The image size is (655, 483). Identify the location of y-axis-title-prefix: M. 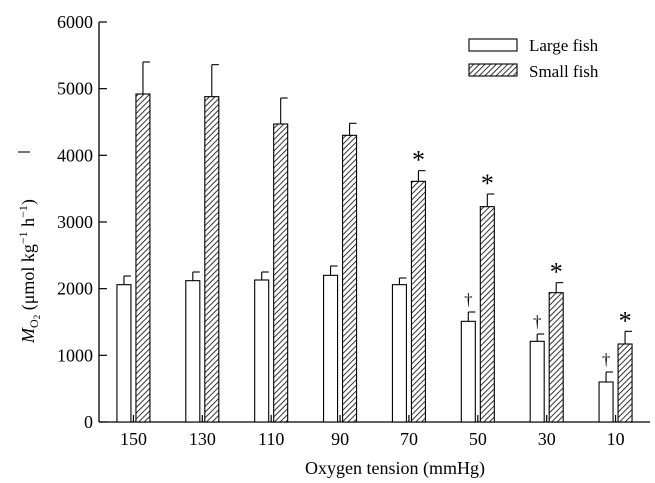
(28, 335).